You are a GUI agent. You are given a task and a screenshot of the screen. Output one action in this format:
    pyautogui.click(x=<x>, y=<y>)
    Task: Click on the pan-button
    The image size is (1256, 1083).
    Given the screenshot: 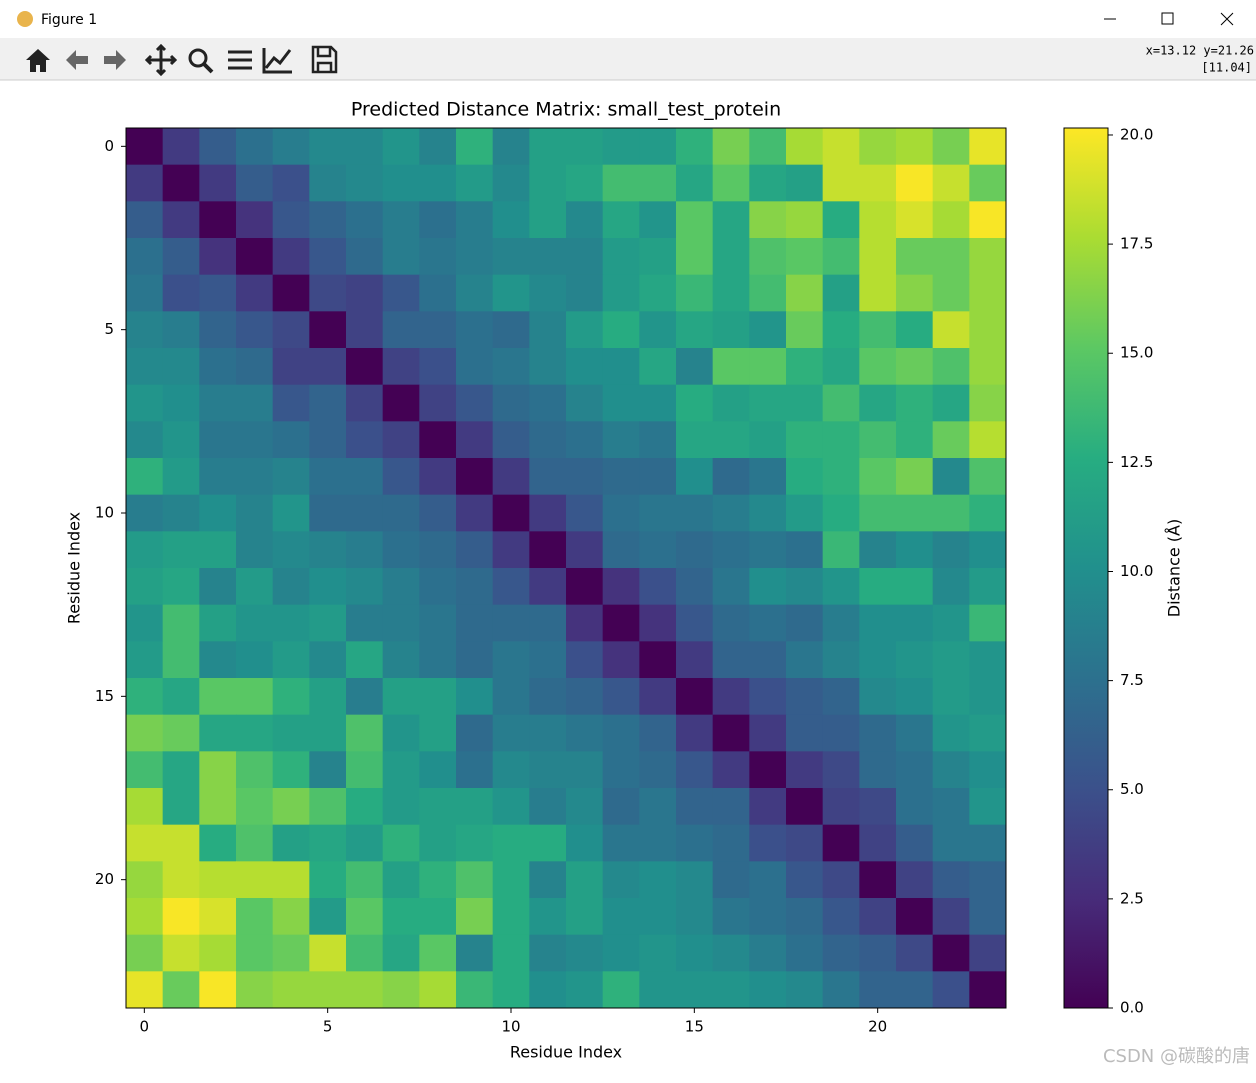 What is the action you would take?
    pyautogui.click(x=161, y=60)
    